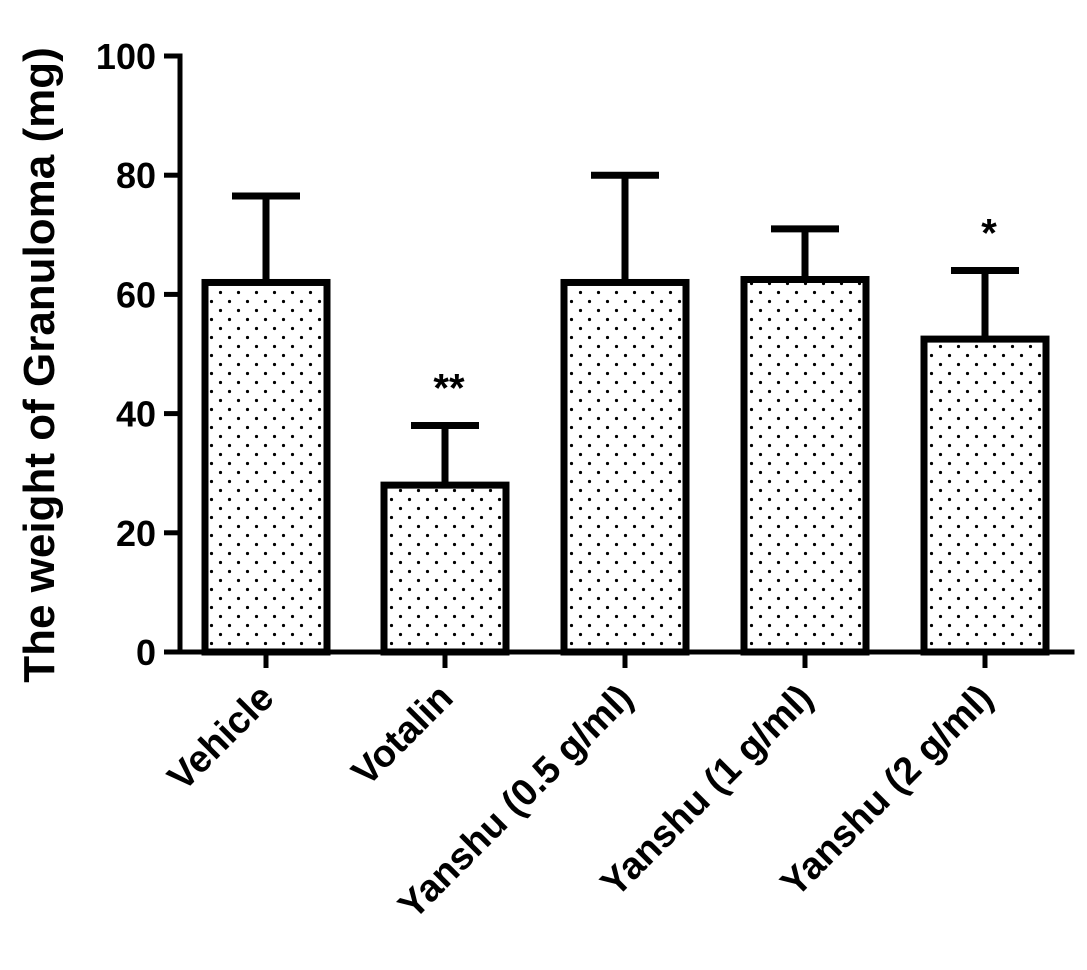  I want to click on y-tick-label: 0, so click(146, 652).